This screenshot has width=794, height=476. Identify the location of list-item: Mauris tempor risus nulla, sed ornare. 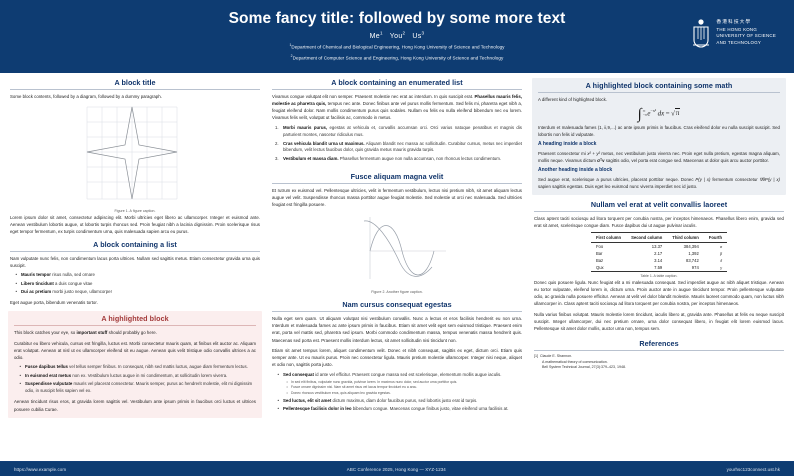
(138, 275).